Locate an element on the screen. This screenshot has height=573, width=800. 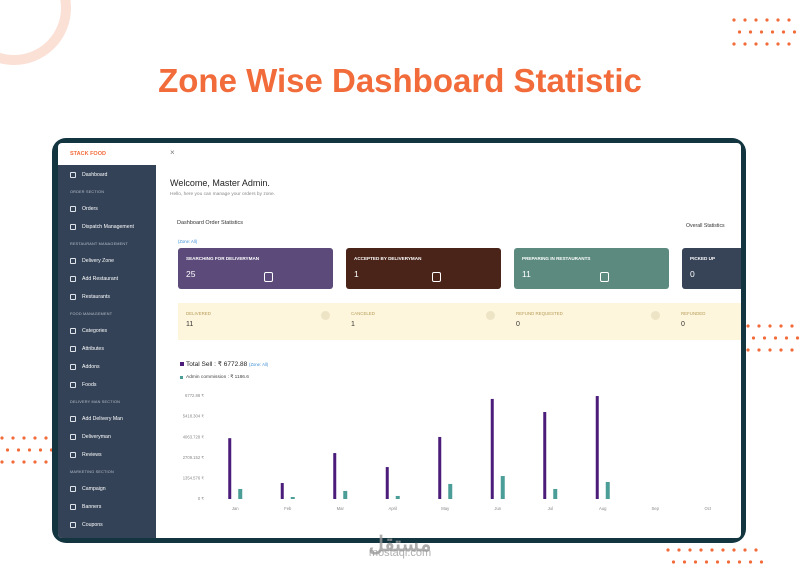
sidebar-item: Delivery Zone is located at coordinates (107, 261).